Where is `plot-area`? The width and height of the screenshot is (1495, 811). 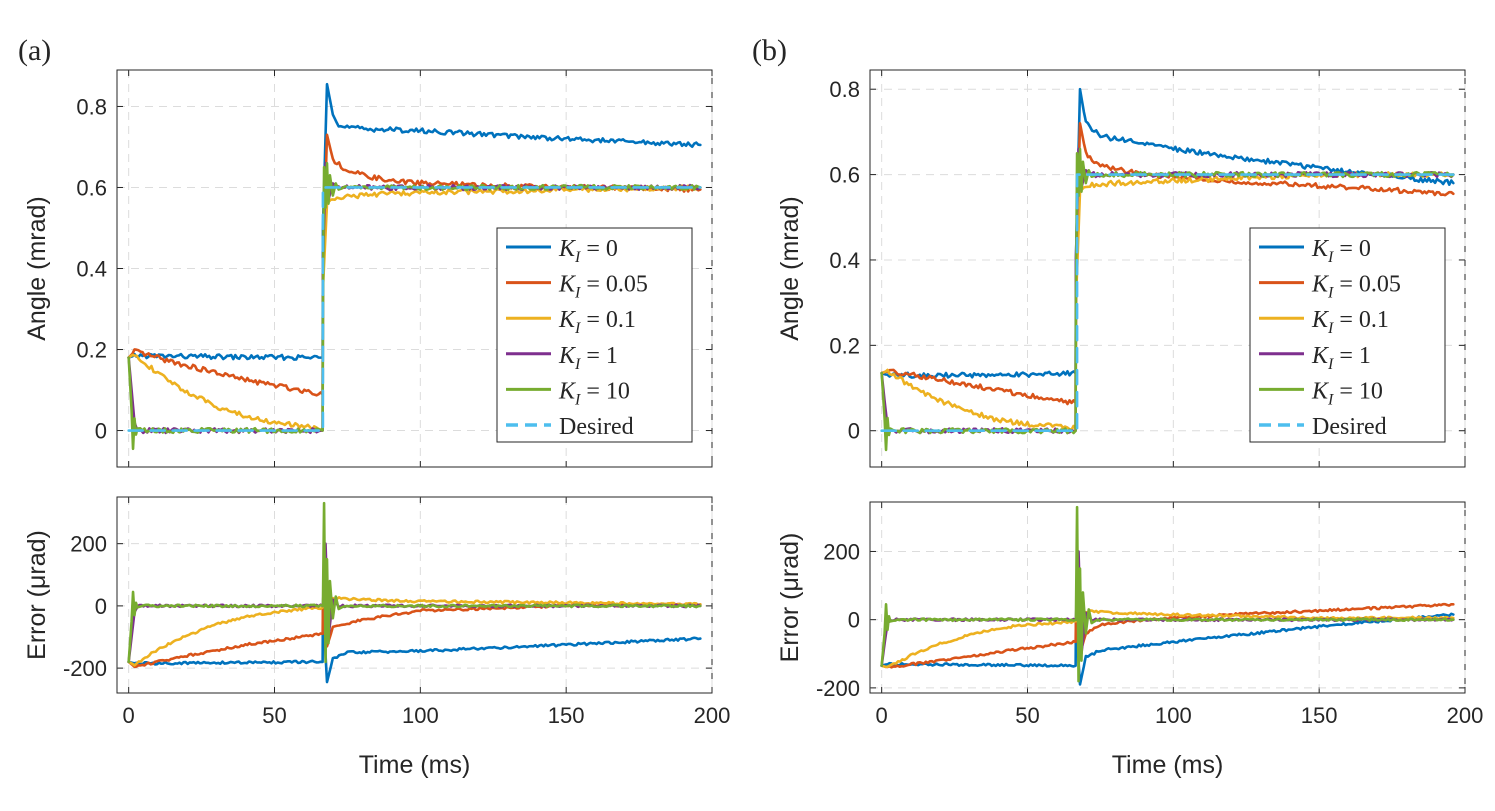
plot-area is located at coordinates (414, 595).